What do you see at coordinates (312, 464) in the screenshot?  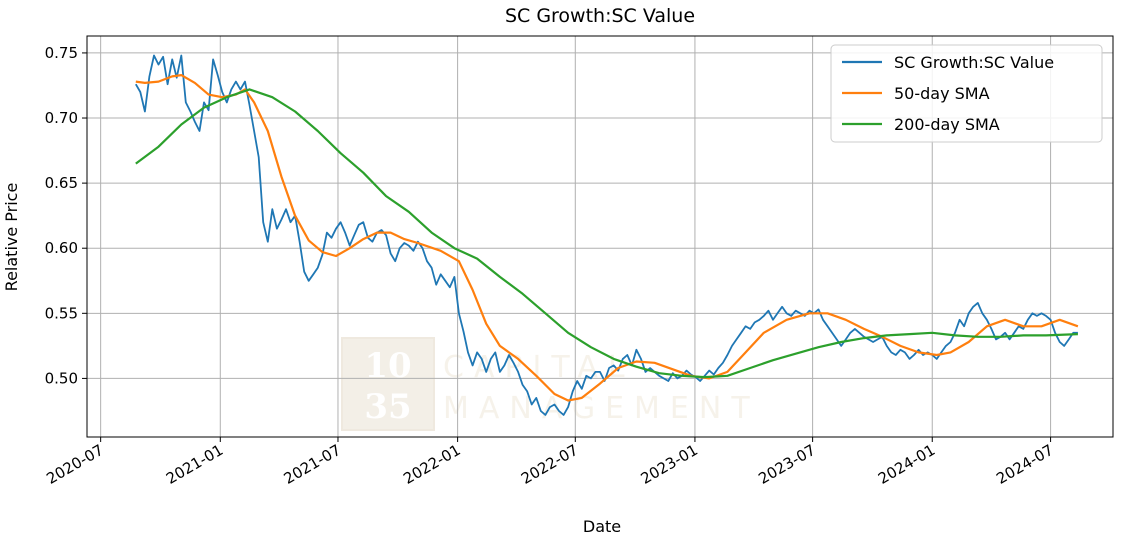 I see `x-tick-label: 2021-07` at bounding box center [312, 464].